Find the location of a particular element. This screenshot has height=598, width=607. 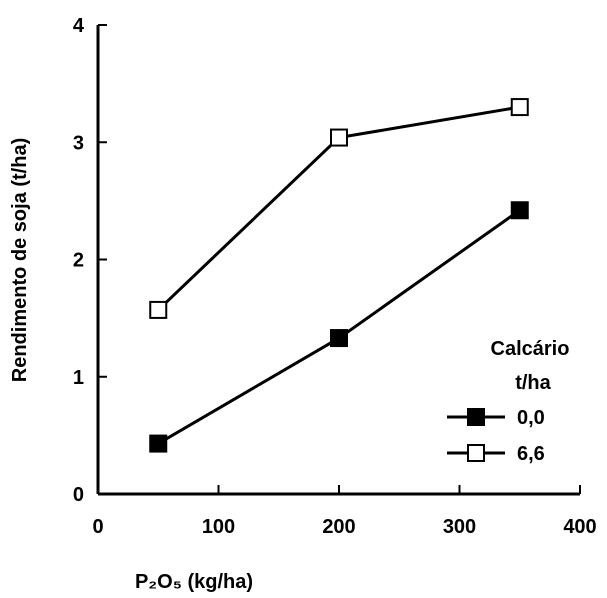

x-tick-label: 200 is located at coordinates (338, 527).